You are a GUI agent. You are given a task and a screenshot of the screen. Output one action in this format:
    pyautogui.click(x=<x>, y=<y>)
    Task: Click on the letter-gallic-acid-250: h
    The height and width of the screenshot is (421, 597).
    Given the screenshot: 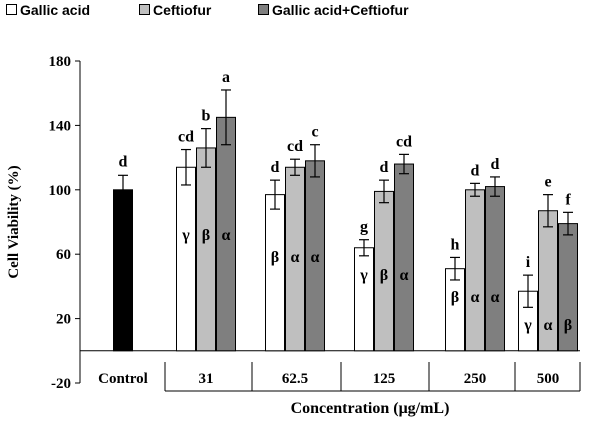 What is the action you would take?
    pyautogui.click(x=455, y=244)
    